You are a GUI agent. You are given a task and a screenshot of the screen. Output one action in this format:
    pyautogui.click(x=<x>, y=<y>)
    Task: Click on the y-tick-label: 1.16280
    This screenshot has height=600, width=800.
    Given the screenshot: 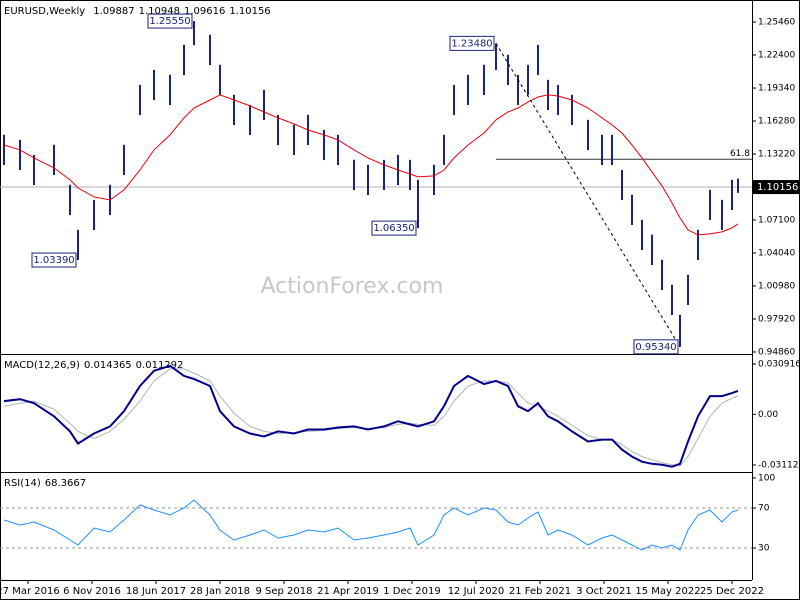 What is the action you would take?
    pyautogui.click(x=776, y=122)
    